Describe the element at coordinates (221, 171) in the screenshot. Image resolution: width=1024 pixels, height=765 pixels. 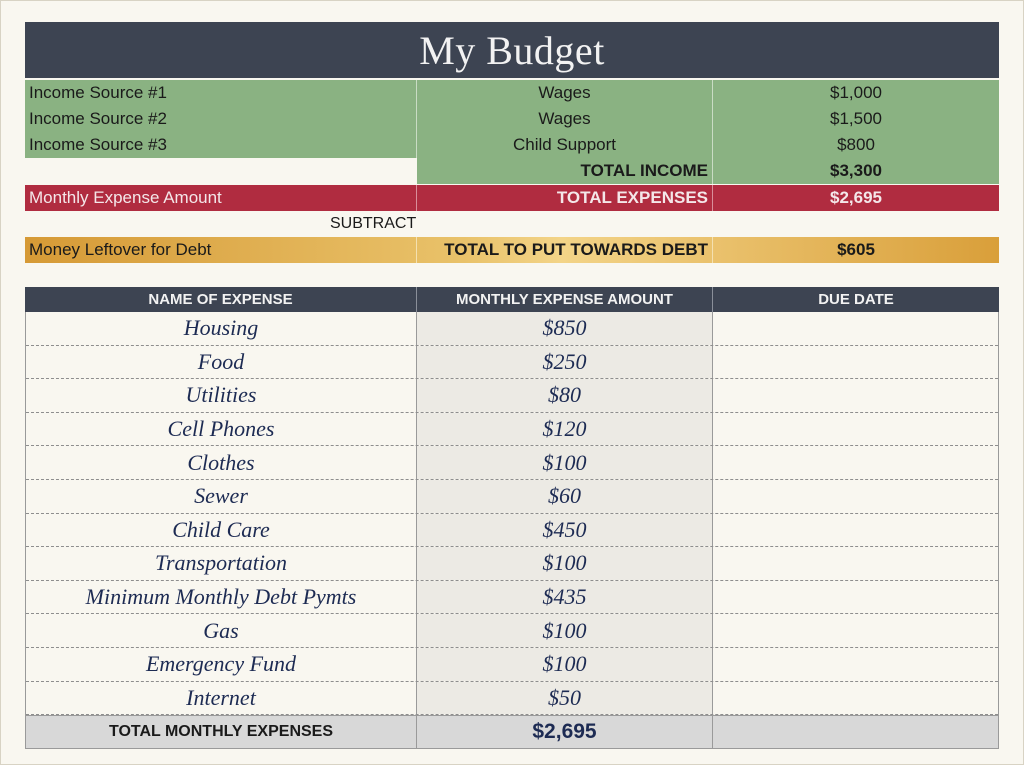
I see `spacer` at that location.